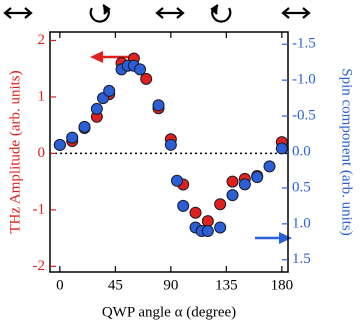 This screenshot has width=360, height=325. What do you see at coordinates (301, 259) in the screenshot?
I see `y2-tick-label: 1.5` at bounding box center [301, 259].